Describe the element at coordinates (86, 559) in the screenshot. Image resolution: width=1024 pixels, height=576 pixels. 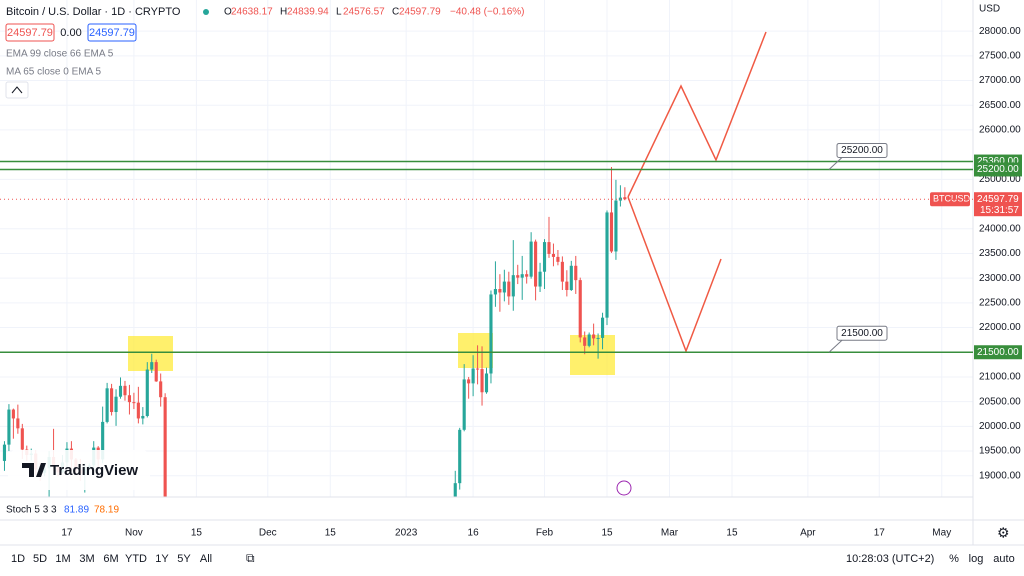
I see `range-button: 3M` at that location.